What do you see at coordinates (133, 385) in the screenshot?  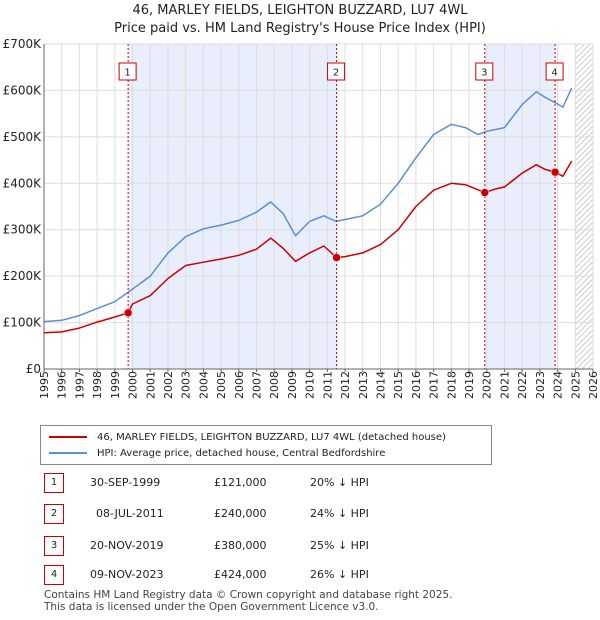 I see `x-tick-label: 2000` at bounding box center [133, 385].